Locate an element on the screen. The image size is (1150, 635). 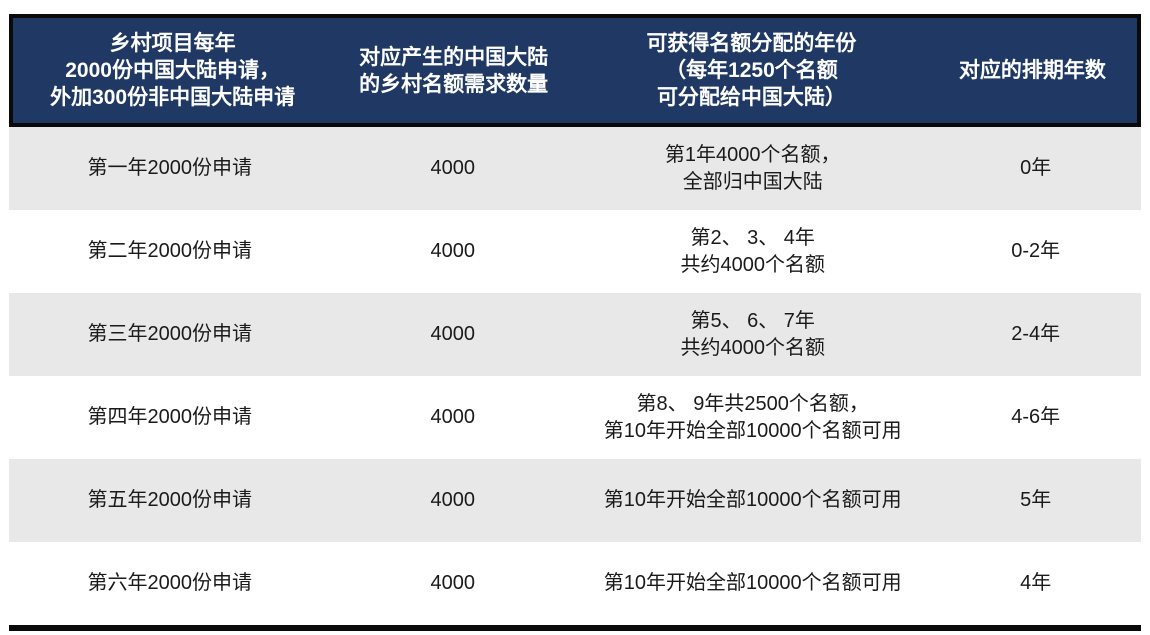
table-row-year6: 第六年2000份申请 4000 第10年开始全部10000个名额可用 4年 is located at coordinates (575, 583).